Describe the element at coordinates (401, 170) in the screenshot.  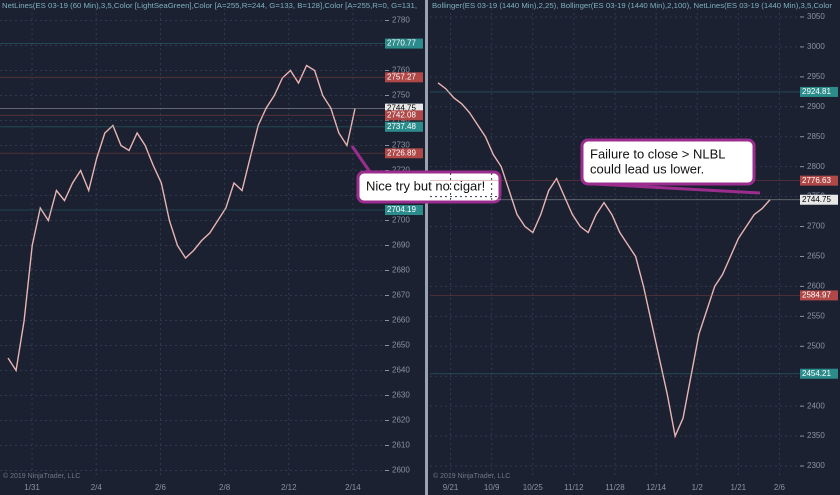
I see `y-tick-label: 2720` at that location.